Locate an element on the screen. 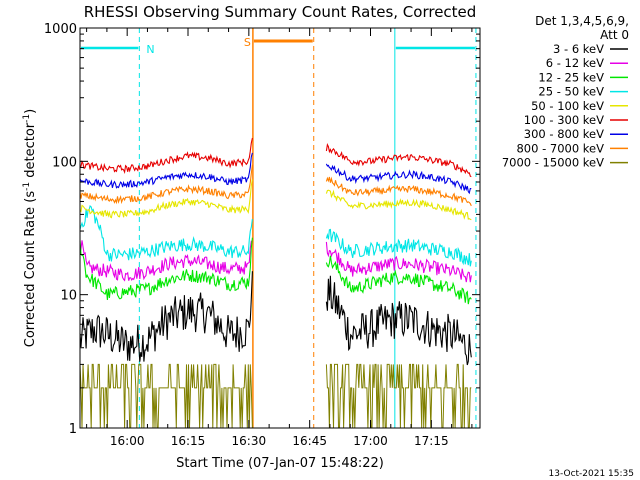  legend-label: 100 - 300 keV is located at coordinates (564, 120).